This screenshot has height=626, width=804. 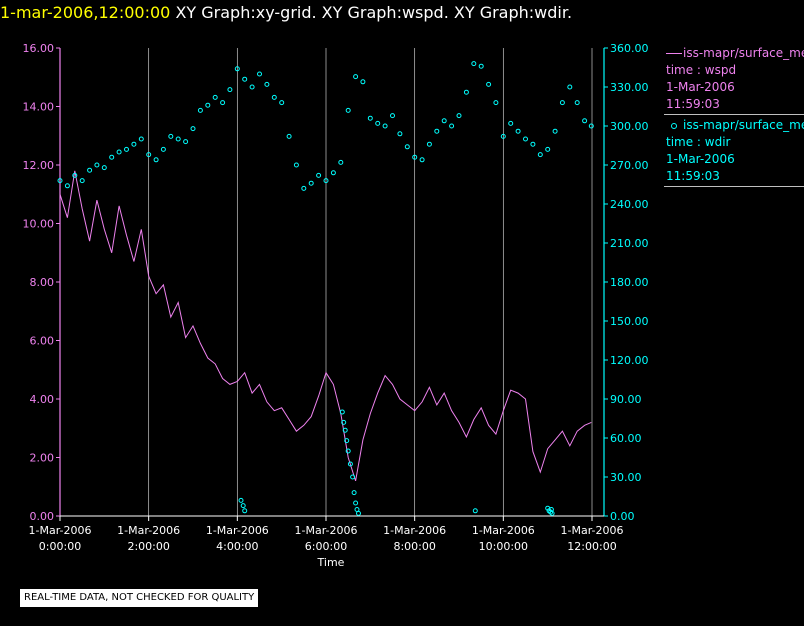 I want to click on left-y-axis: 0.00 2.00 4.00 6.00 8.00 10.00 12.00 14.00 16.00, so click(x=42, y=282).